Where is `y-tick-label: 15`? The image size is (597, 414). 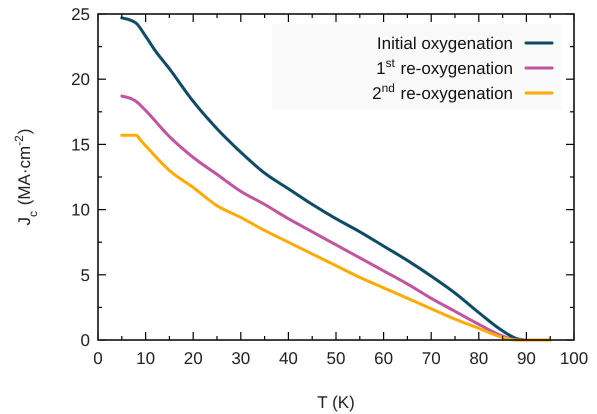
y-tick-label: 15 is located at coordinates (80, 144).